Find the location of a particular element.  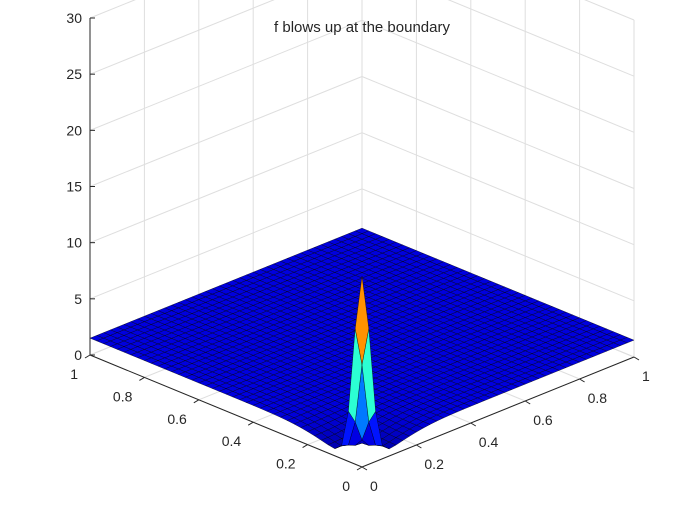

y-tick-label-2: 0.4 is located at coordinates (232, 441).